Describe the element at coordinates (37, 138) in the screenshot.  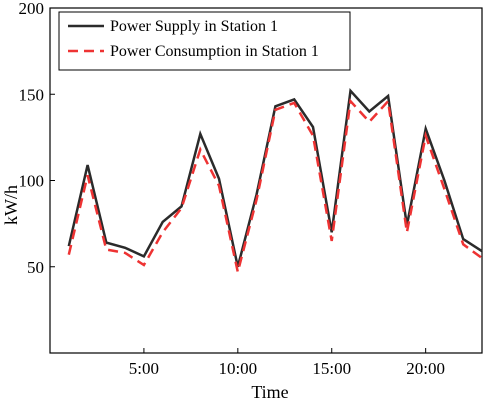
I see `y-axis-ticks: 50 100 150 200` at that location.